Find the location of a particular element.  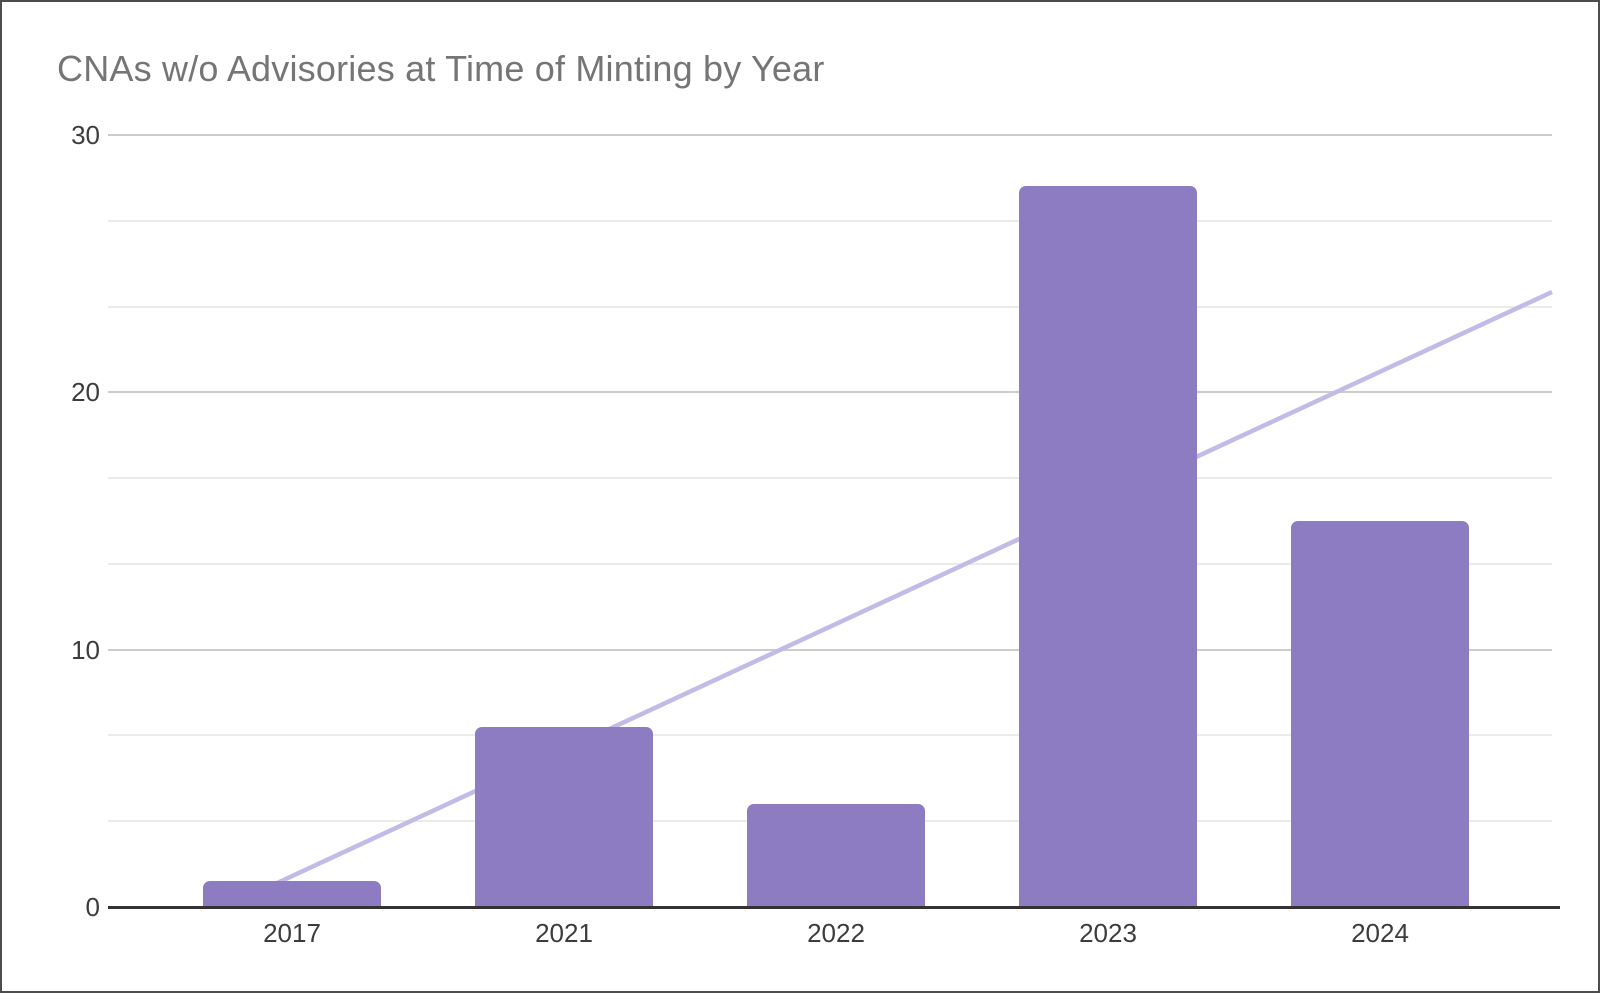

x-tick-label: 2021 is located at coordinates (564, 933).